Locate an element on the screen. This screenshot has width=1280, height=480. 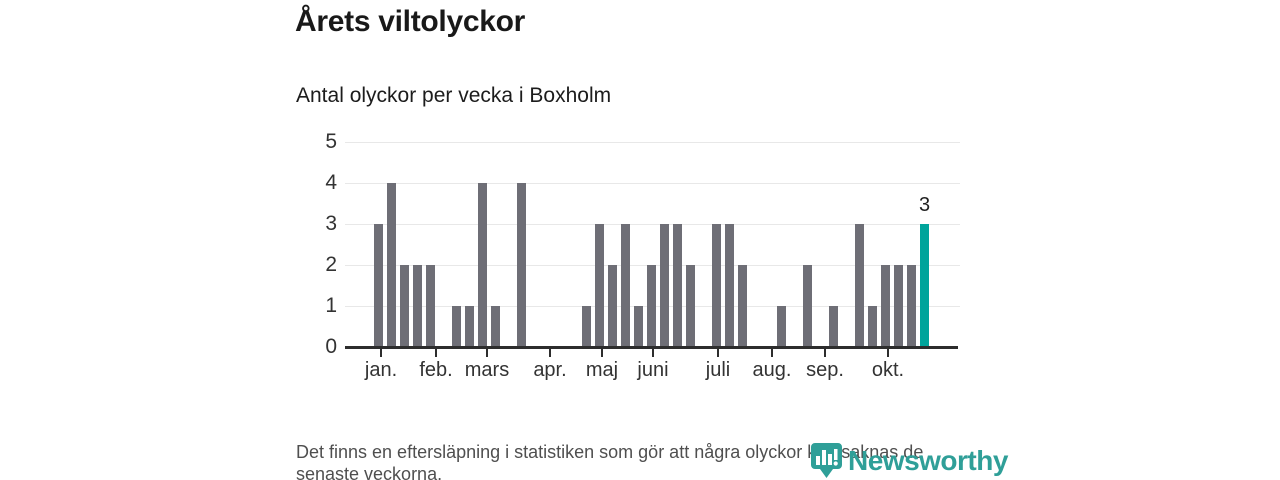
newsworthy-logo: Newsworthy is located at coordinates (909, 460).